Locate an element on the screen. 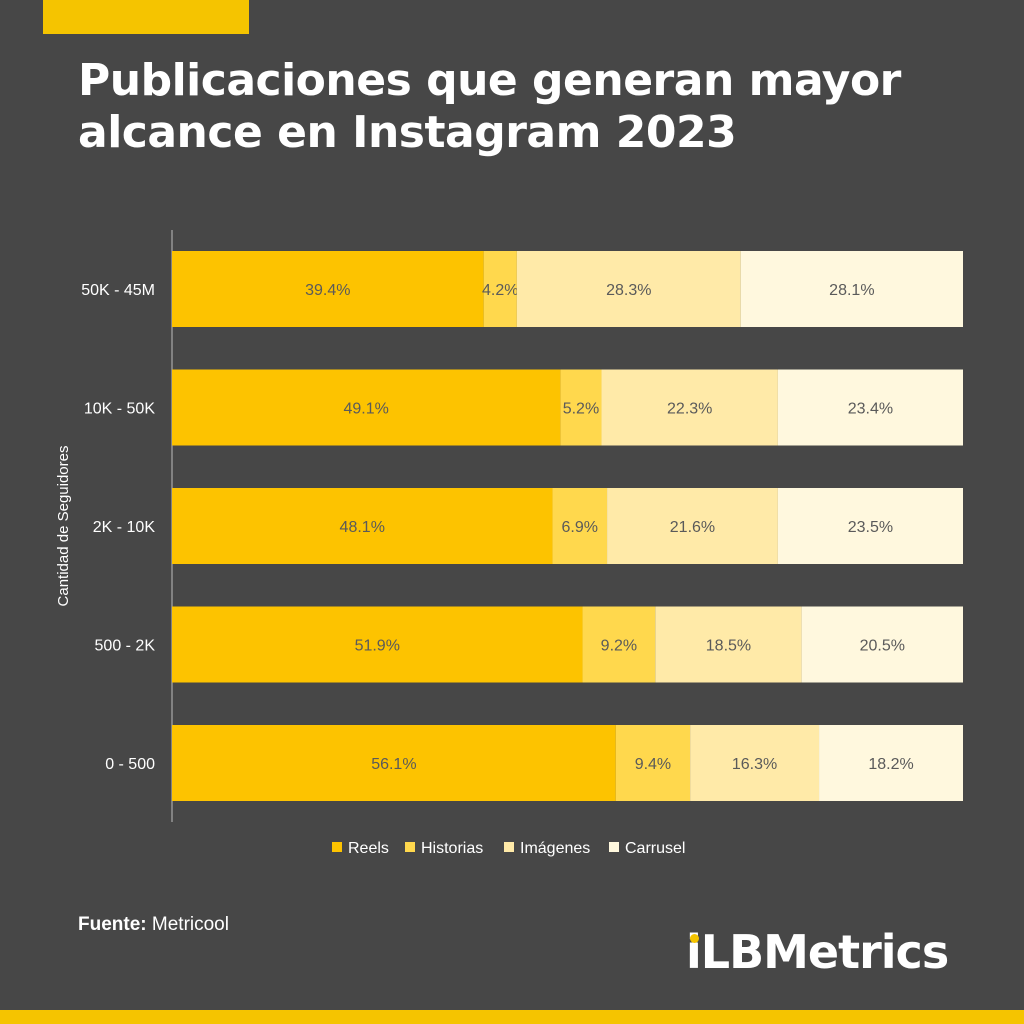 This screenshot has width=1024, height=1024. legend-label: Reels is located at coordinates (368, 848).